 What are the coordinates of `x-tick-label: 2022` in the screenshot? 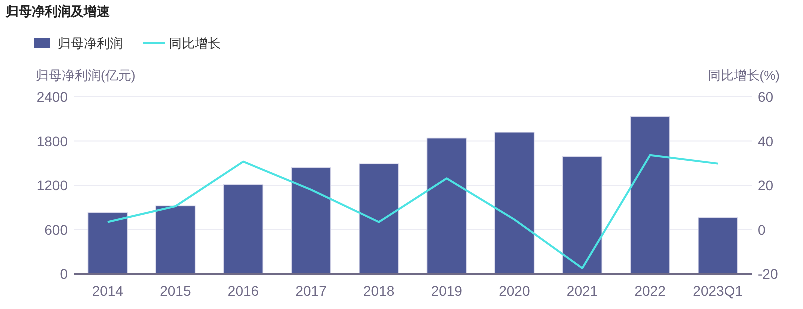 It's located at (650, 291).